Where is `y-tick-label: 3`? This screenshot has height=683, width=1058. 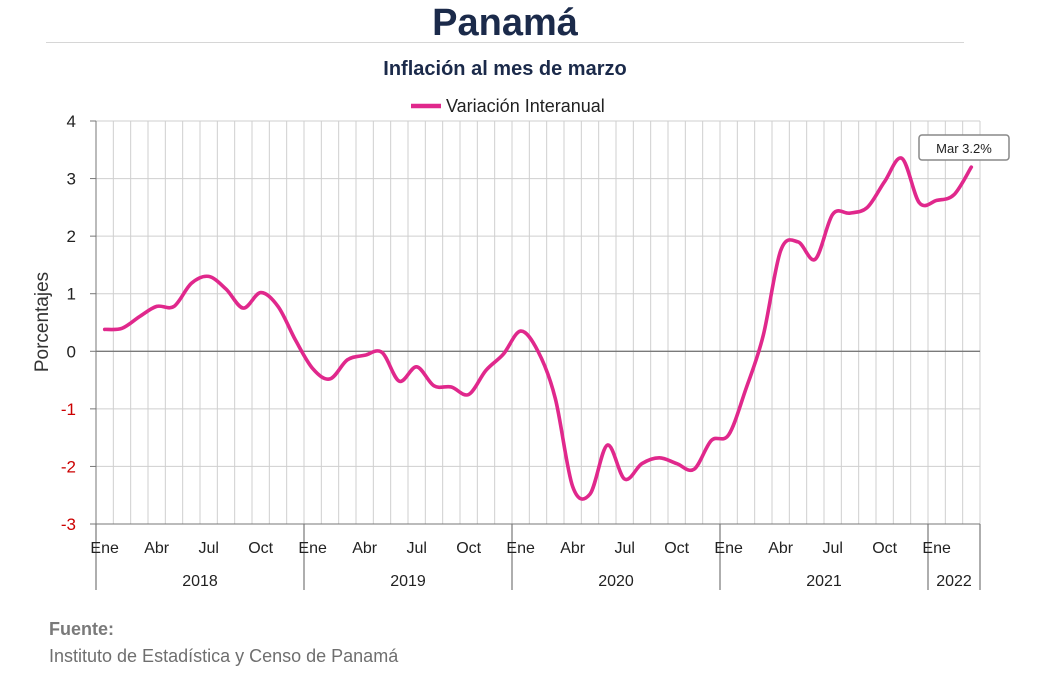
y-tick-label: 3 is located at coordinates (71, 179).